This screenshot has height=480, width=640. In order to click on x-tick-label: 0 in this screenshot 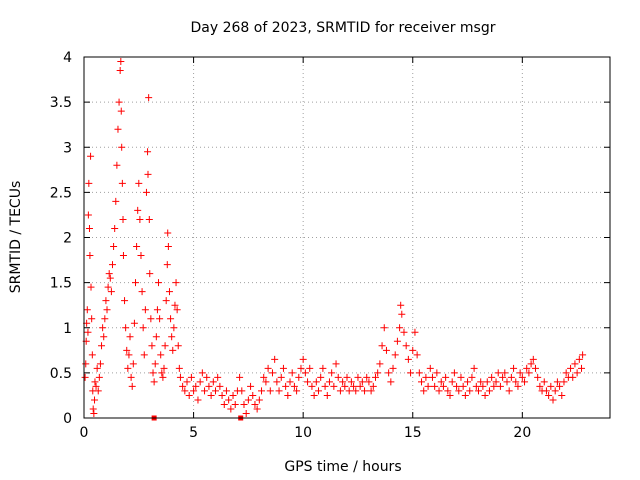, I will do `click(84, 433)`.